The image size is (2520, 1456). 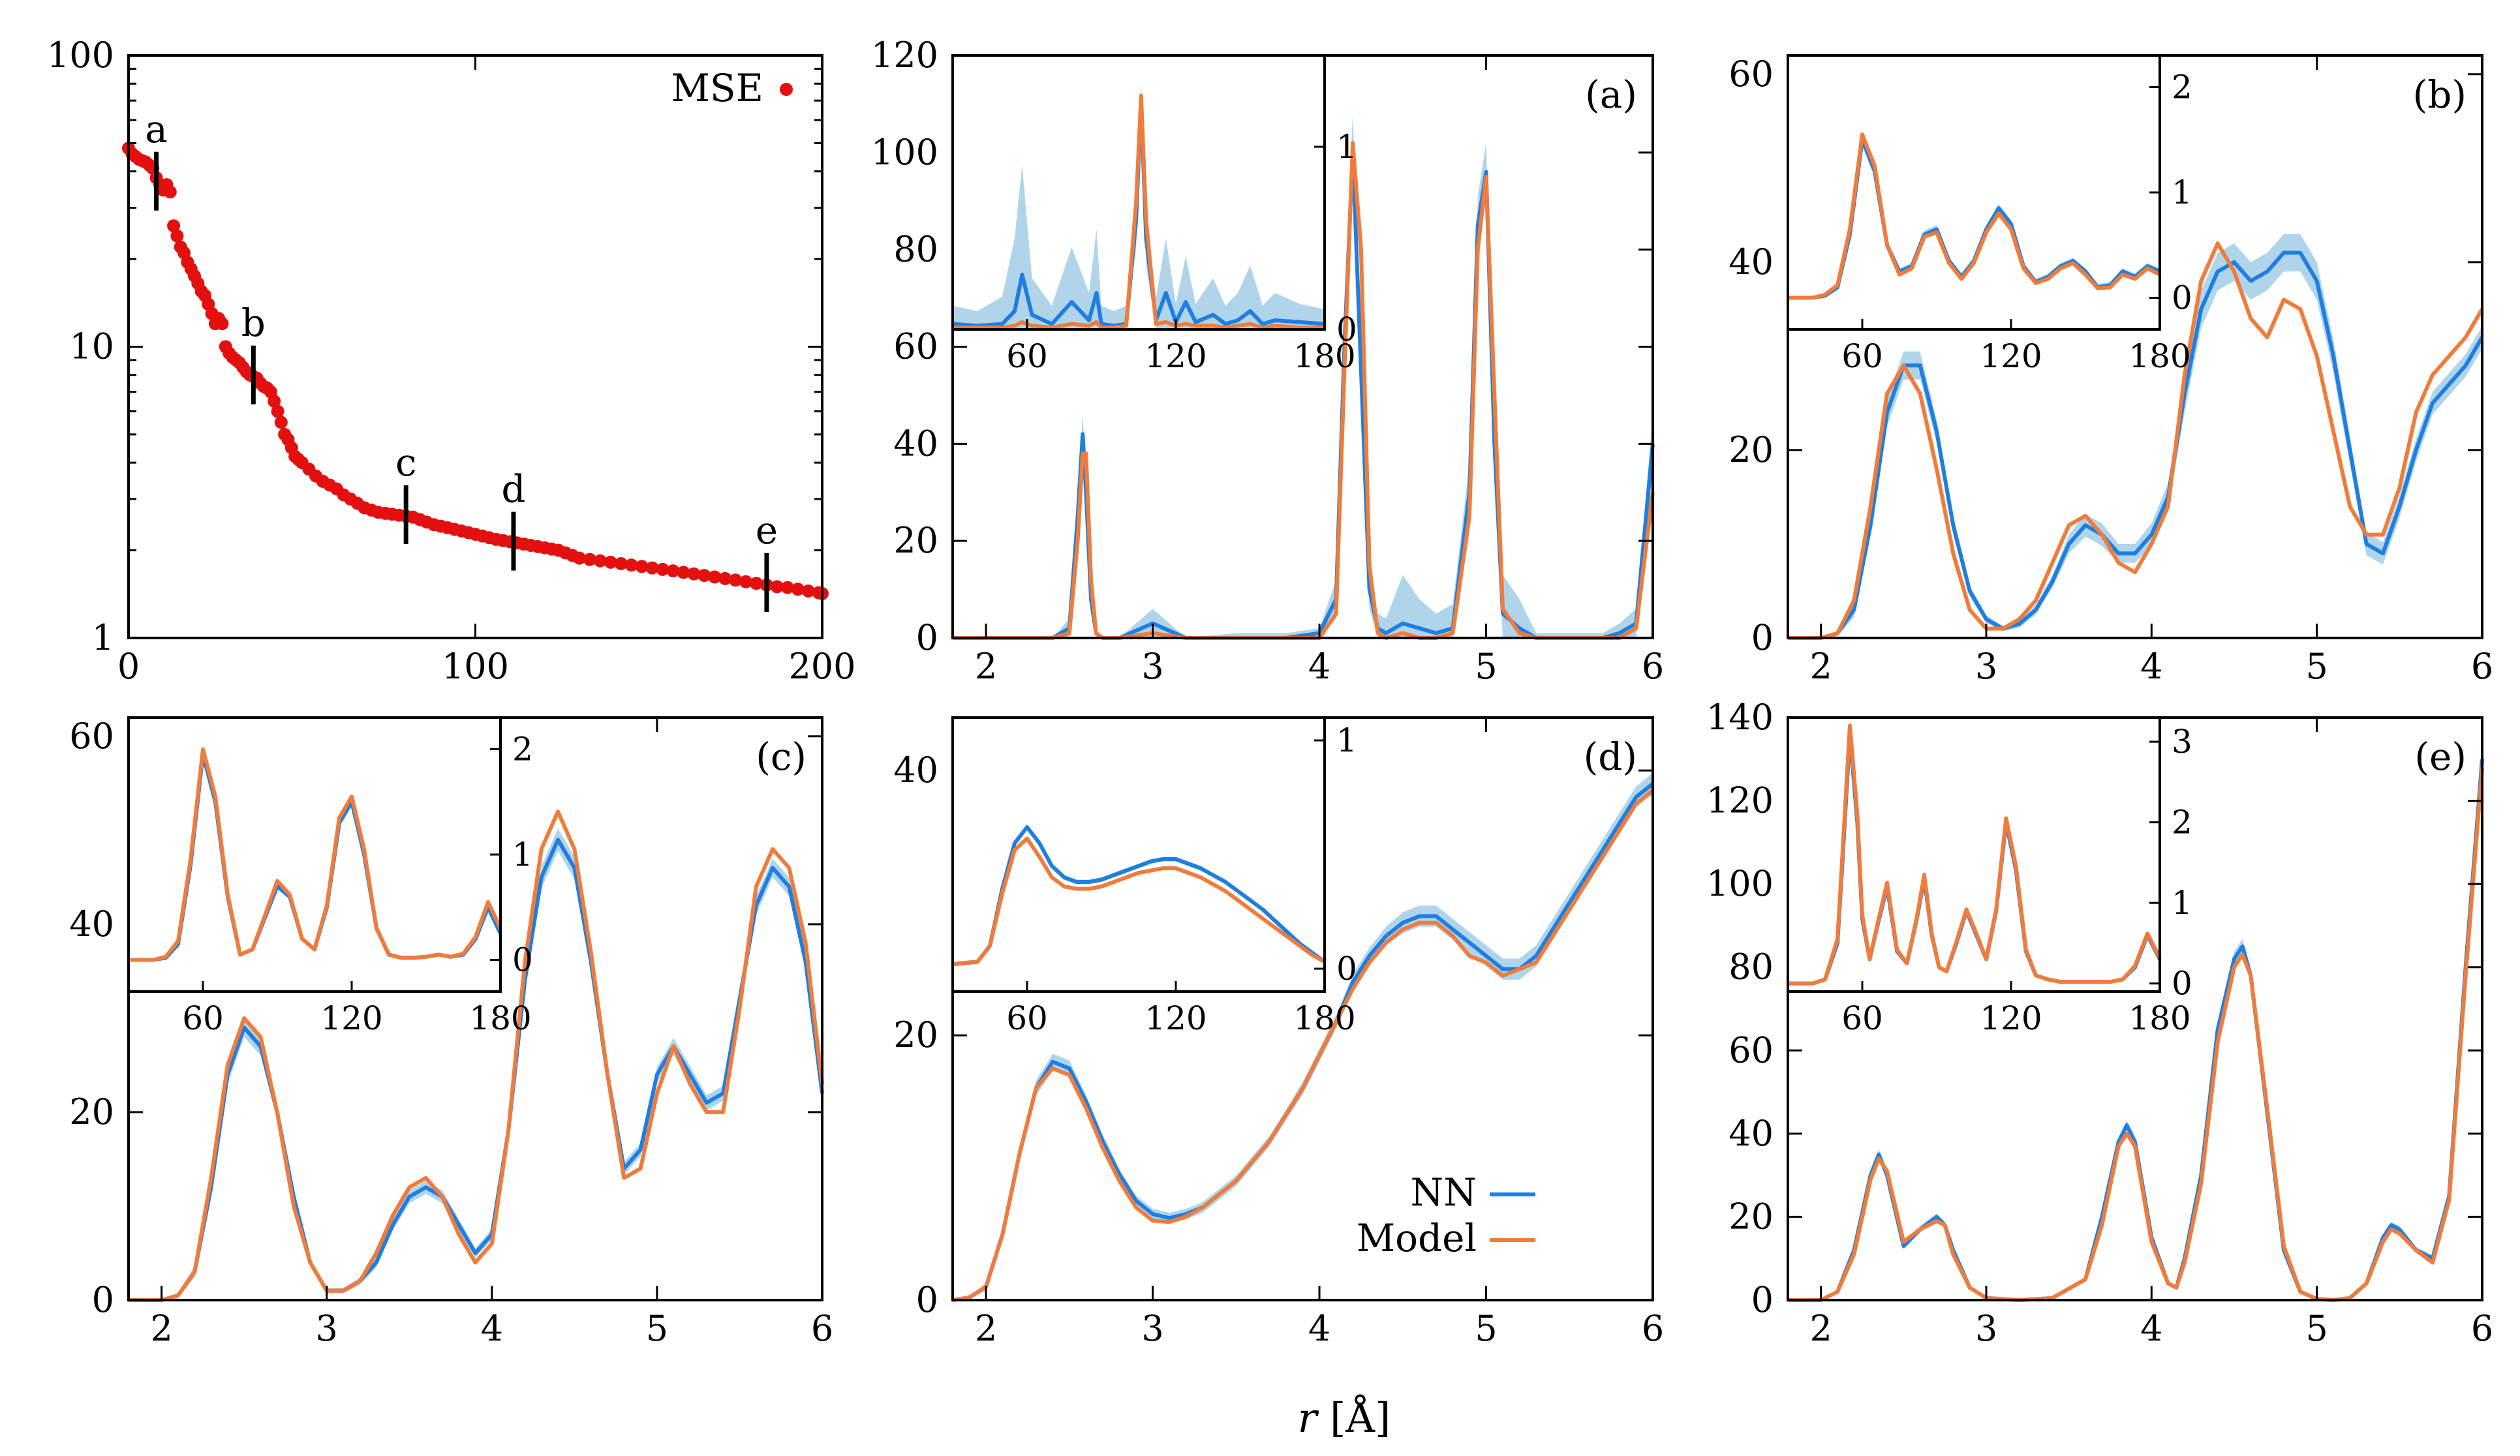 What do you see at coordinates (1611, 94) in the screenshot?
I see `panel-label: (a)` at bounding box center [1611, 94].